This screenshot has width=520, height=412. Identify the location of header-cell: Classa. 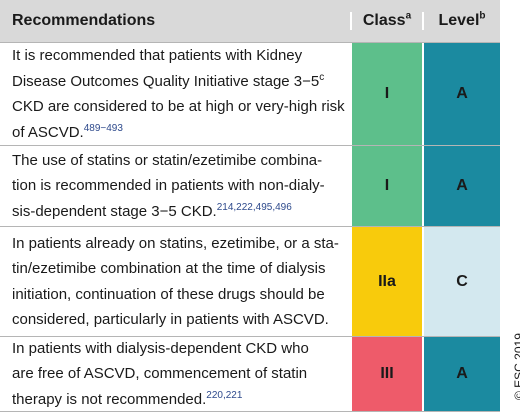
(386, 20).